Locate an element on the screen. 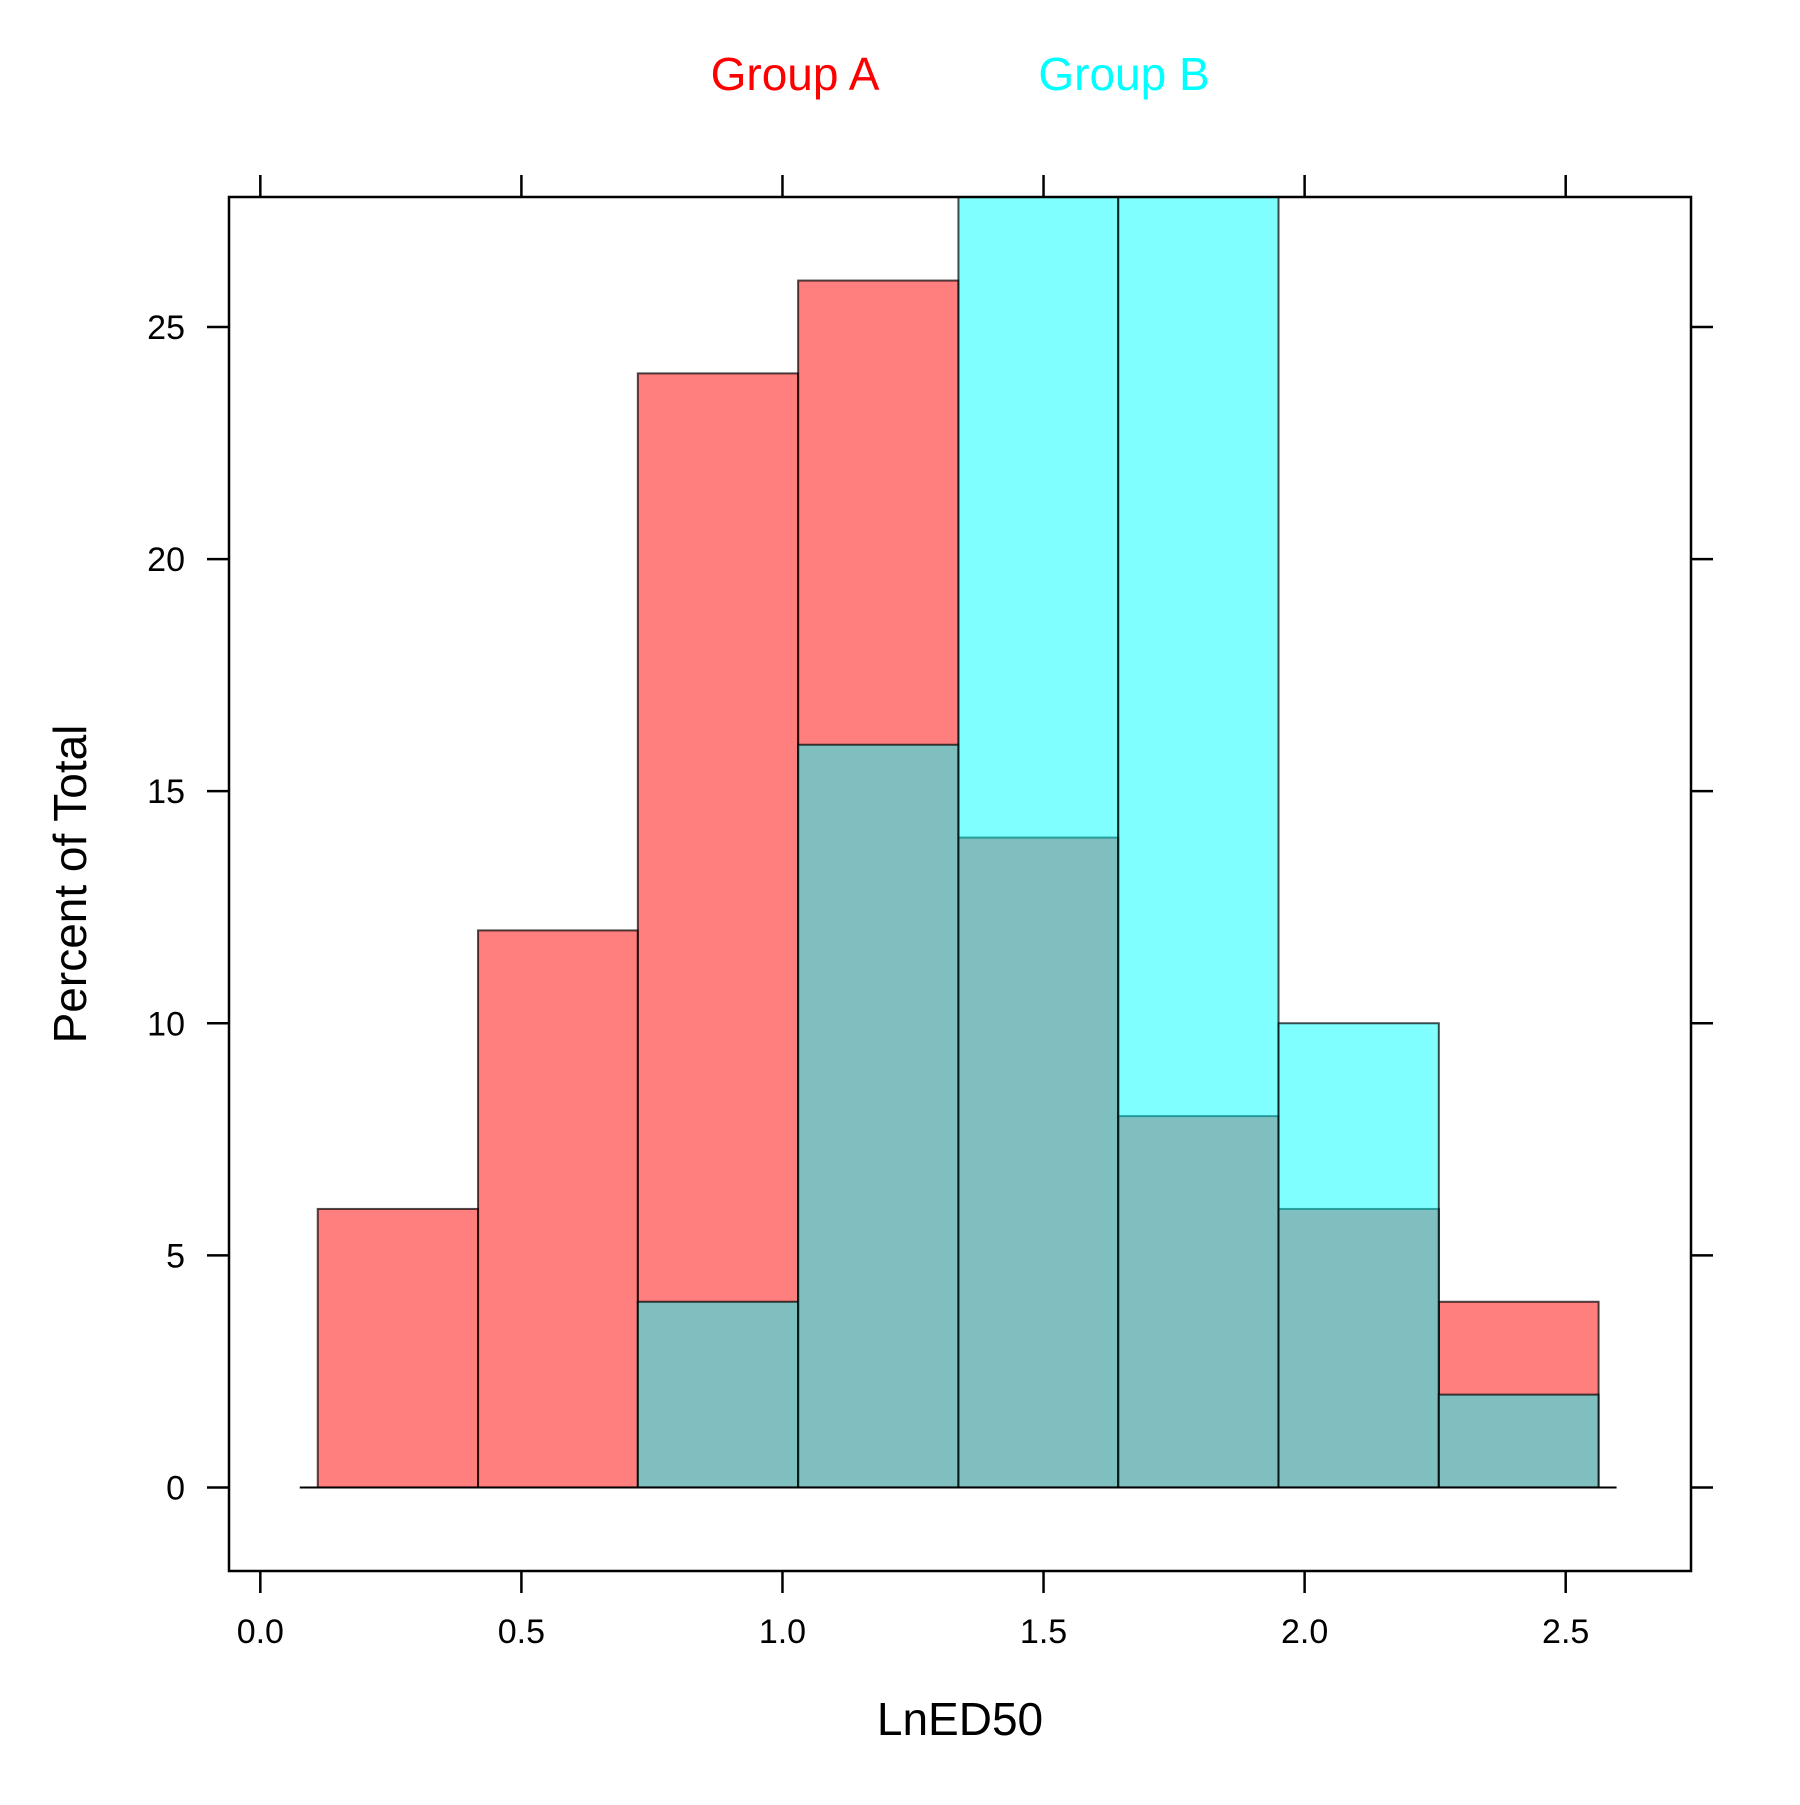 The width and height of the screenshot is (1800, 1805). y-tick-label: 25 is located at coordinates (166, 328).